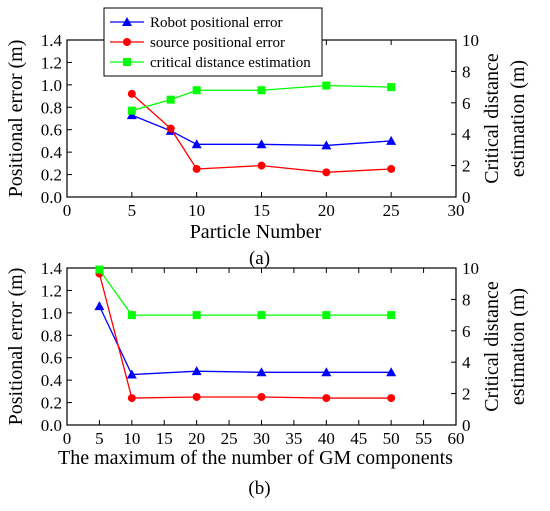  I want to click on legend-label: source positional error, so click(217, 43).